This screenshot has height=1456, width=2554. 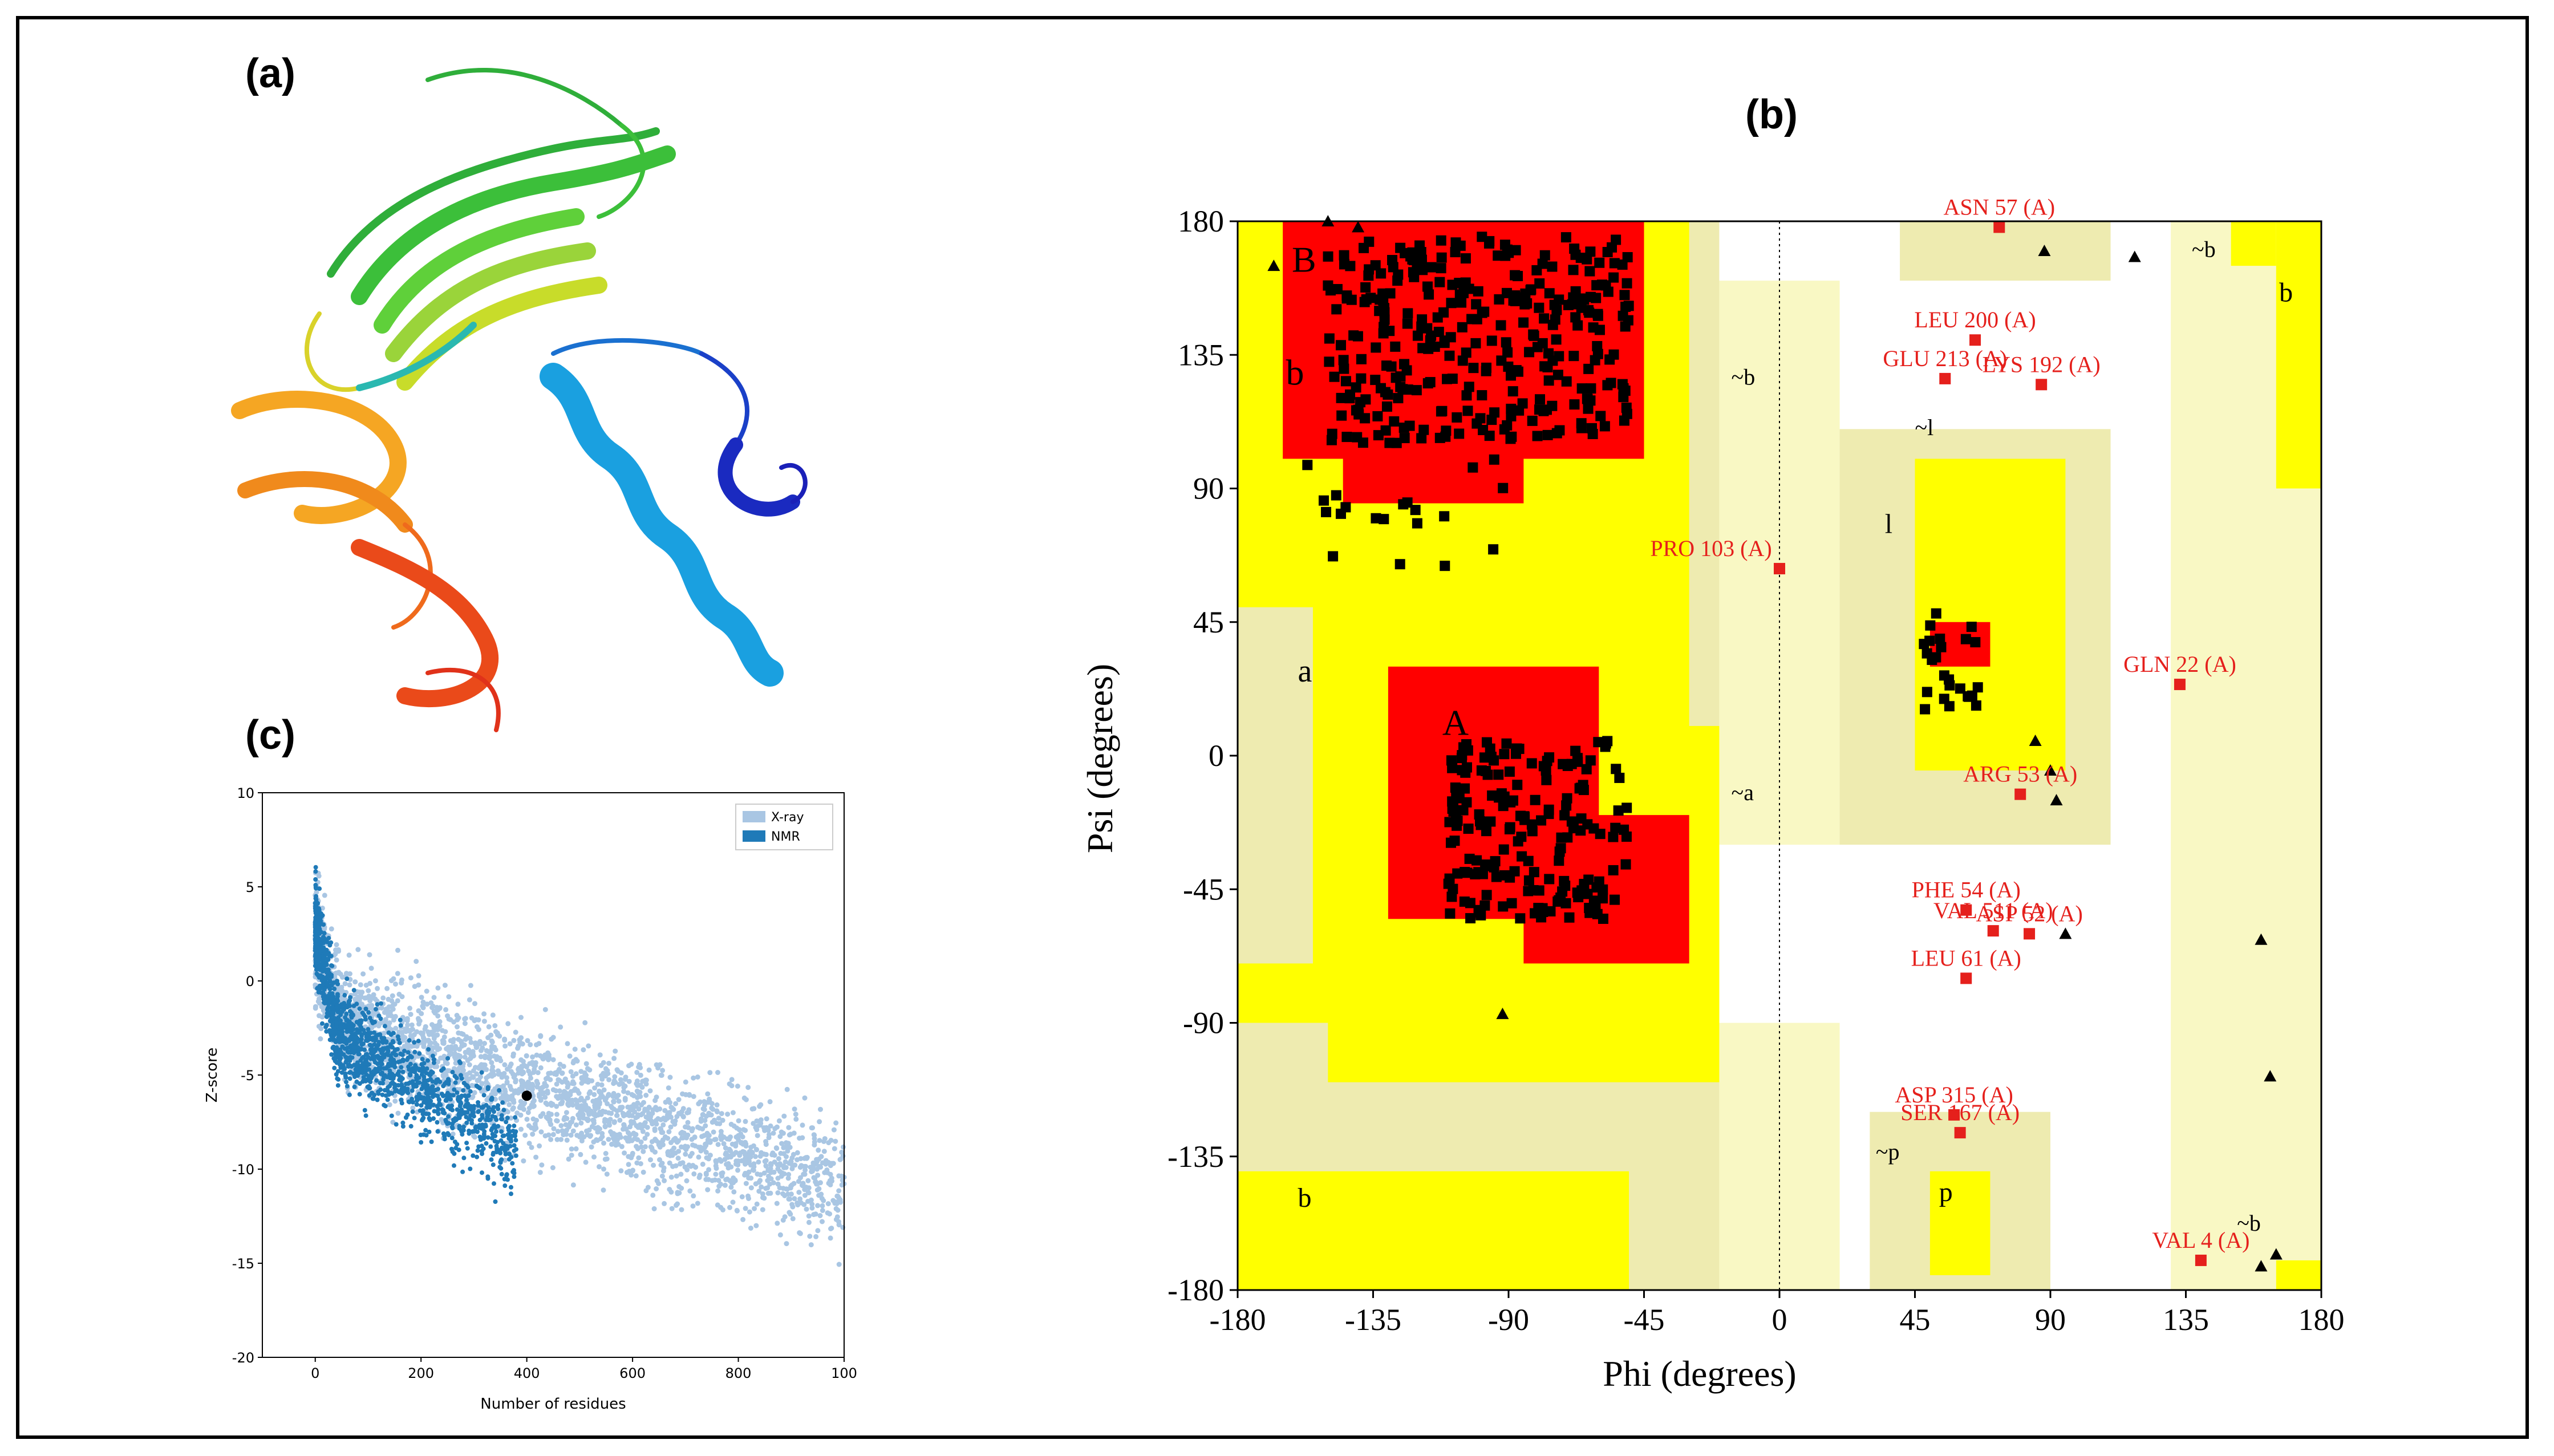 I want to click on zscore-x-tick-label: 0, so click(x=315, y=1373).